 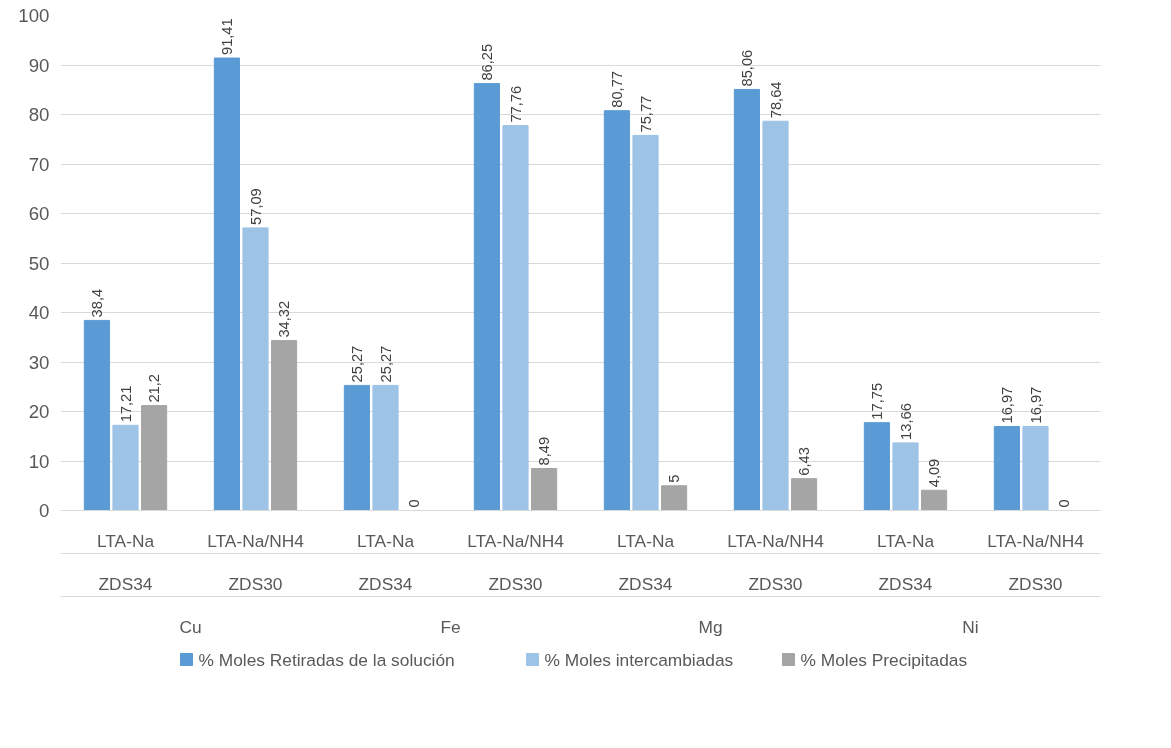 I want to click on data-label: 4,09, so click(x=934, y=473).